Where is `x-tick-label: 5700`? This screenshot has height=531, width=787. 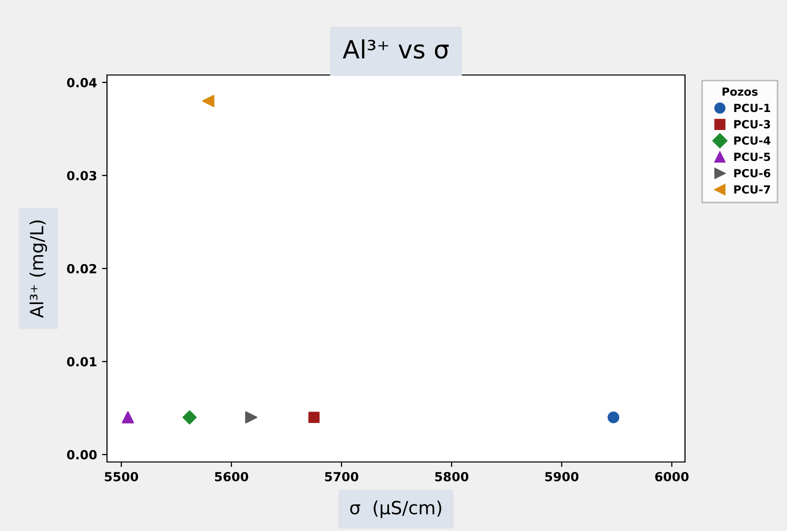
x-tick-label: 5700 is located at coordinates (341, 477).